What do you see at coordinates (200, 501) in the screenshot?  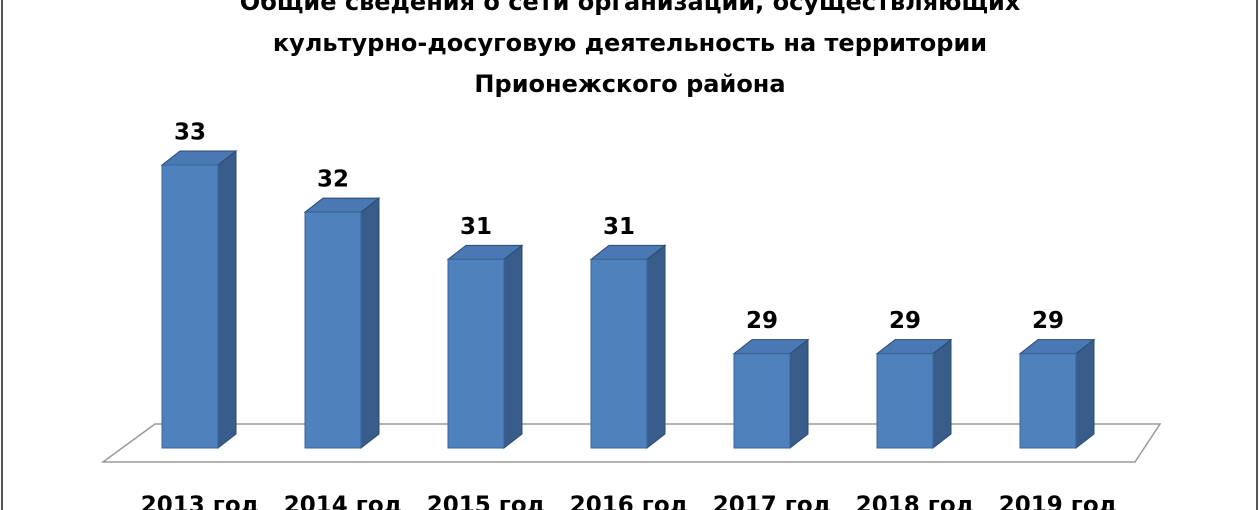 I see `x-tick-label: 2013 год` at bounding box center [200, 501].